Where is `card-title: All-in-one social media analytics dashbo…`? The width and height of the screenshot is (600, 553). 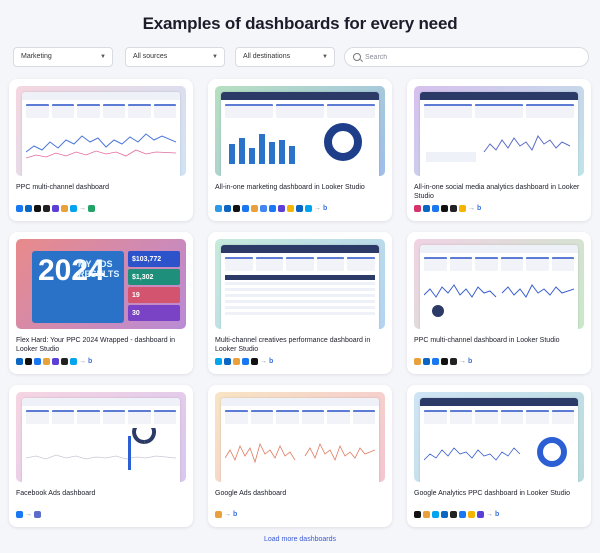
card-title: All-in-one social media analytics dashbo… is located at coordinates (497, 192).